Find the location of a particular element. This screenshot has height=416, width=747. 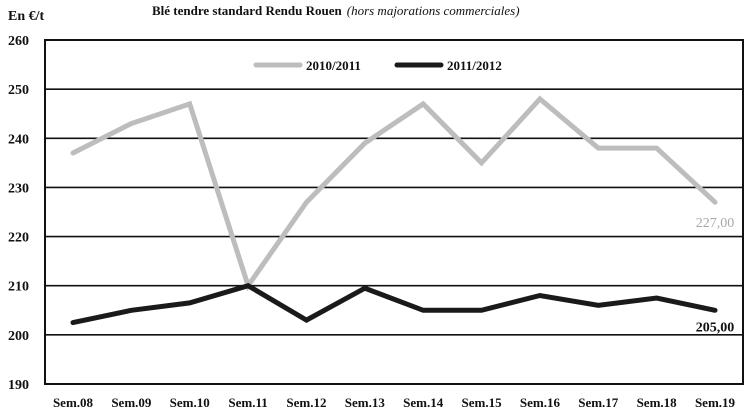

y-tick-label: 210 is located at coordinates (18, 287).